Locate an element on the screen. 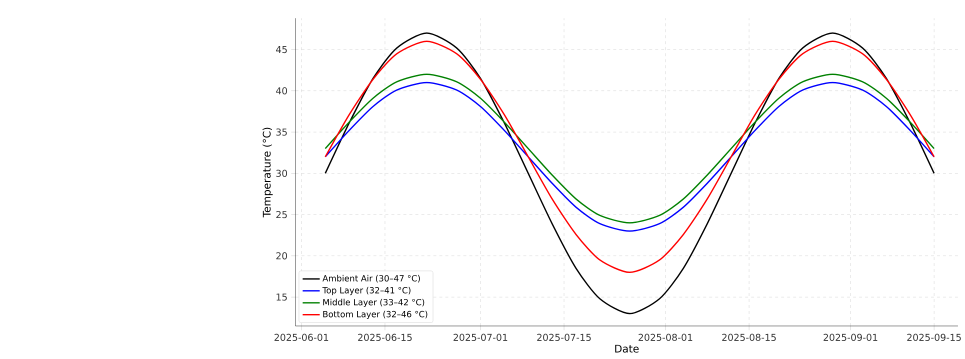 The width and height of the screenshot is (965, 359). x-tick-label: 2025-06-01 is located at coordinates (301, 337).